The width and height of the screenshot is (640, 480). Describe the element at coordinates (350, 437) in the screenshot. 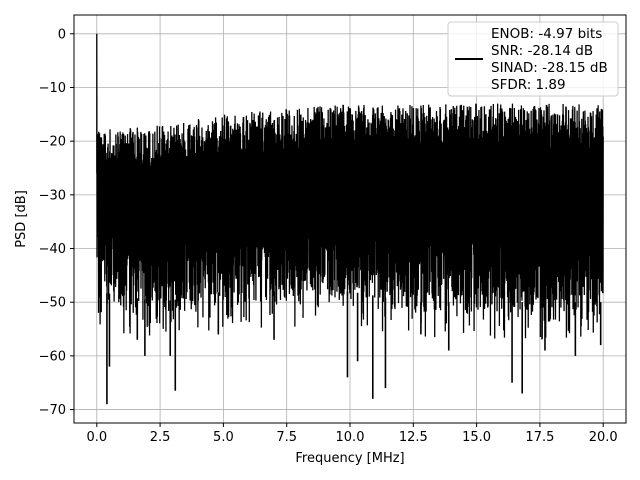

I see `x-tick-label: 10.0` at that location.